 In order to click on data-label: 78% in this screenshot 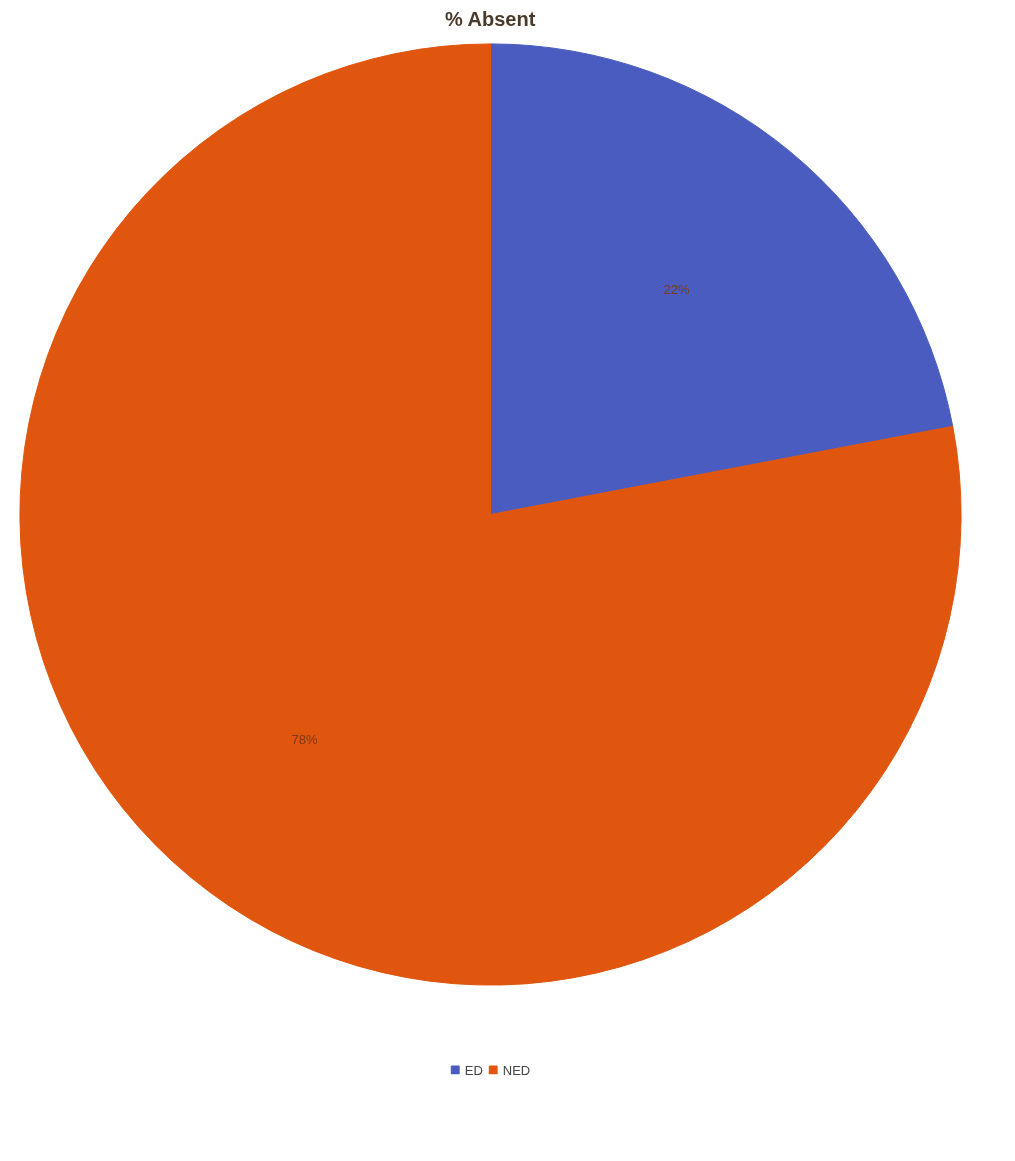, I will do `click(304, 739)`.